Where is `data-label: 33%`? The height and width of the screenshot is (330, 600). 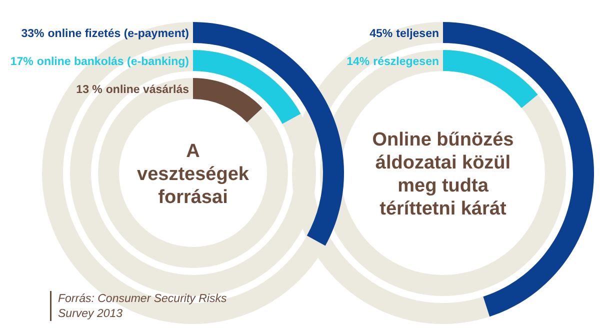 data-label: 33% is located at coordinates (32, 34).